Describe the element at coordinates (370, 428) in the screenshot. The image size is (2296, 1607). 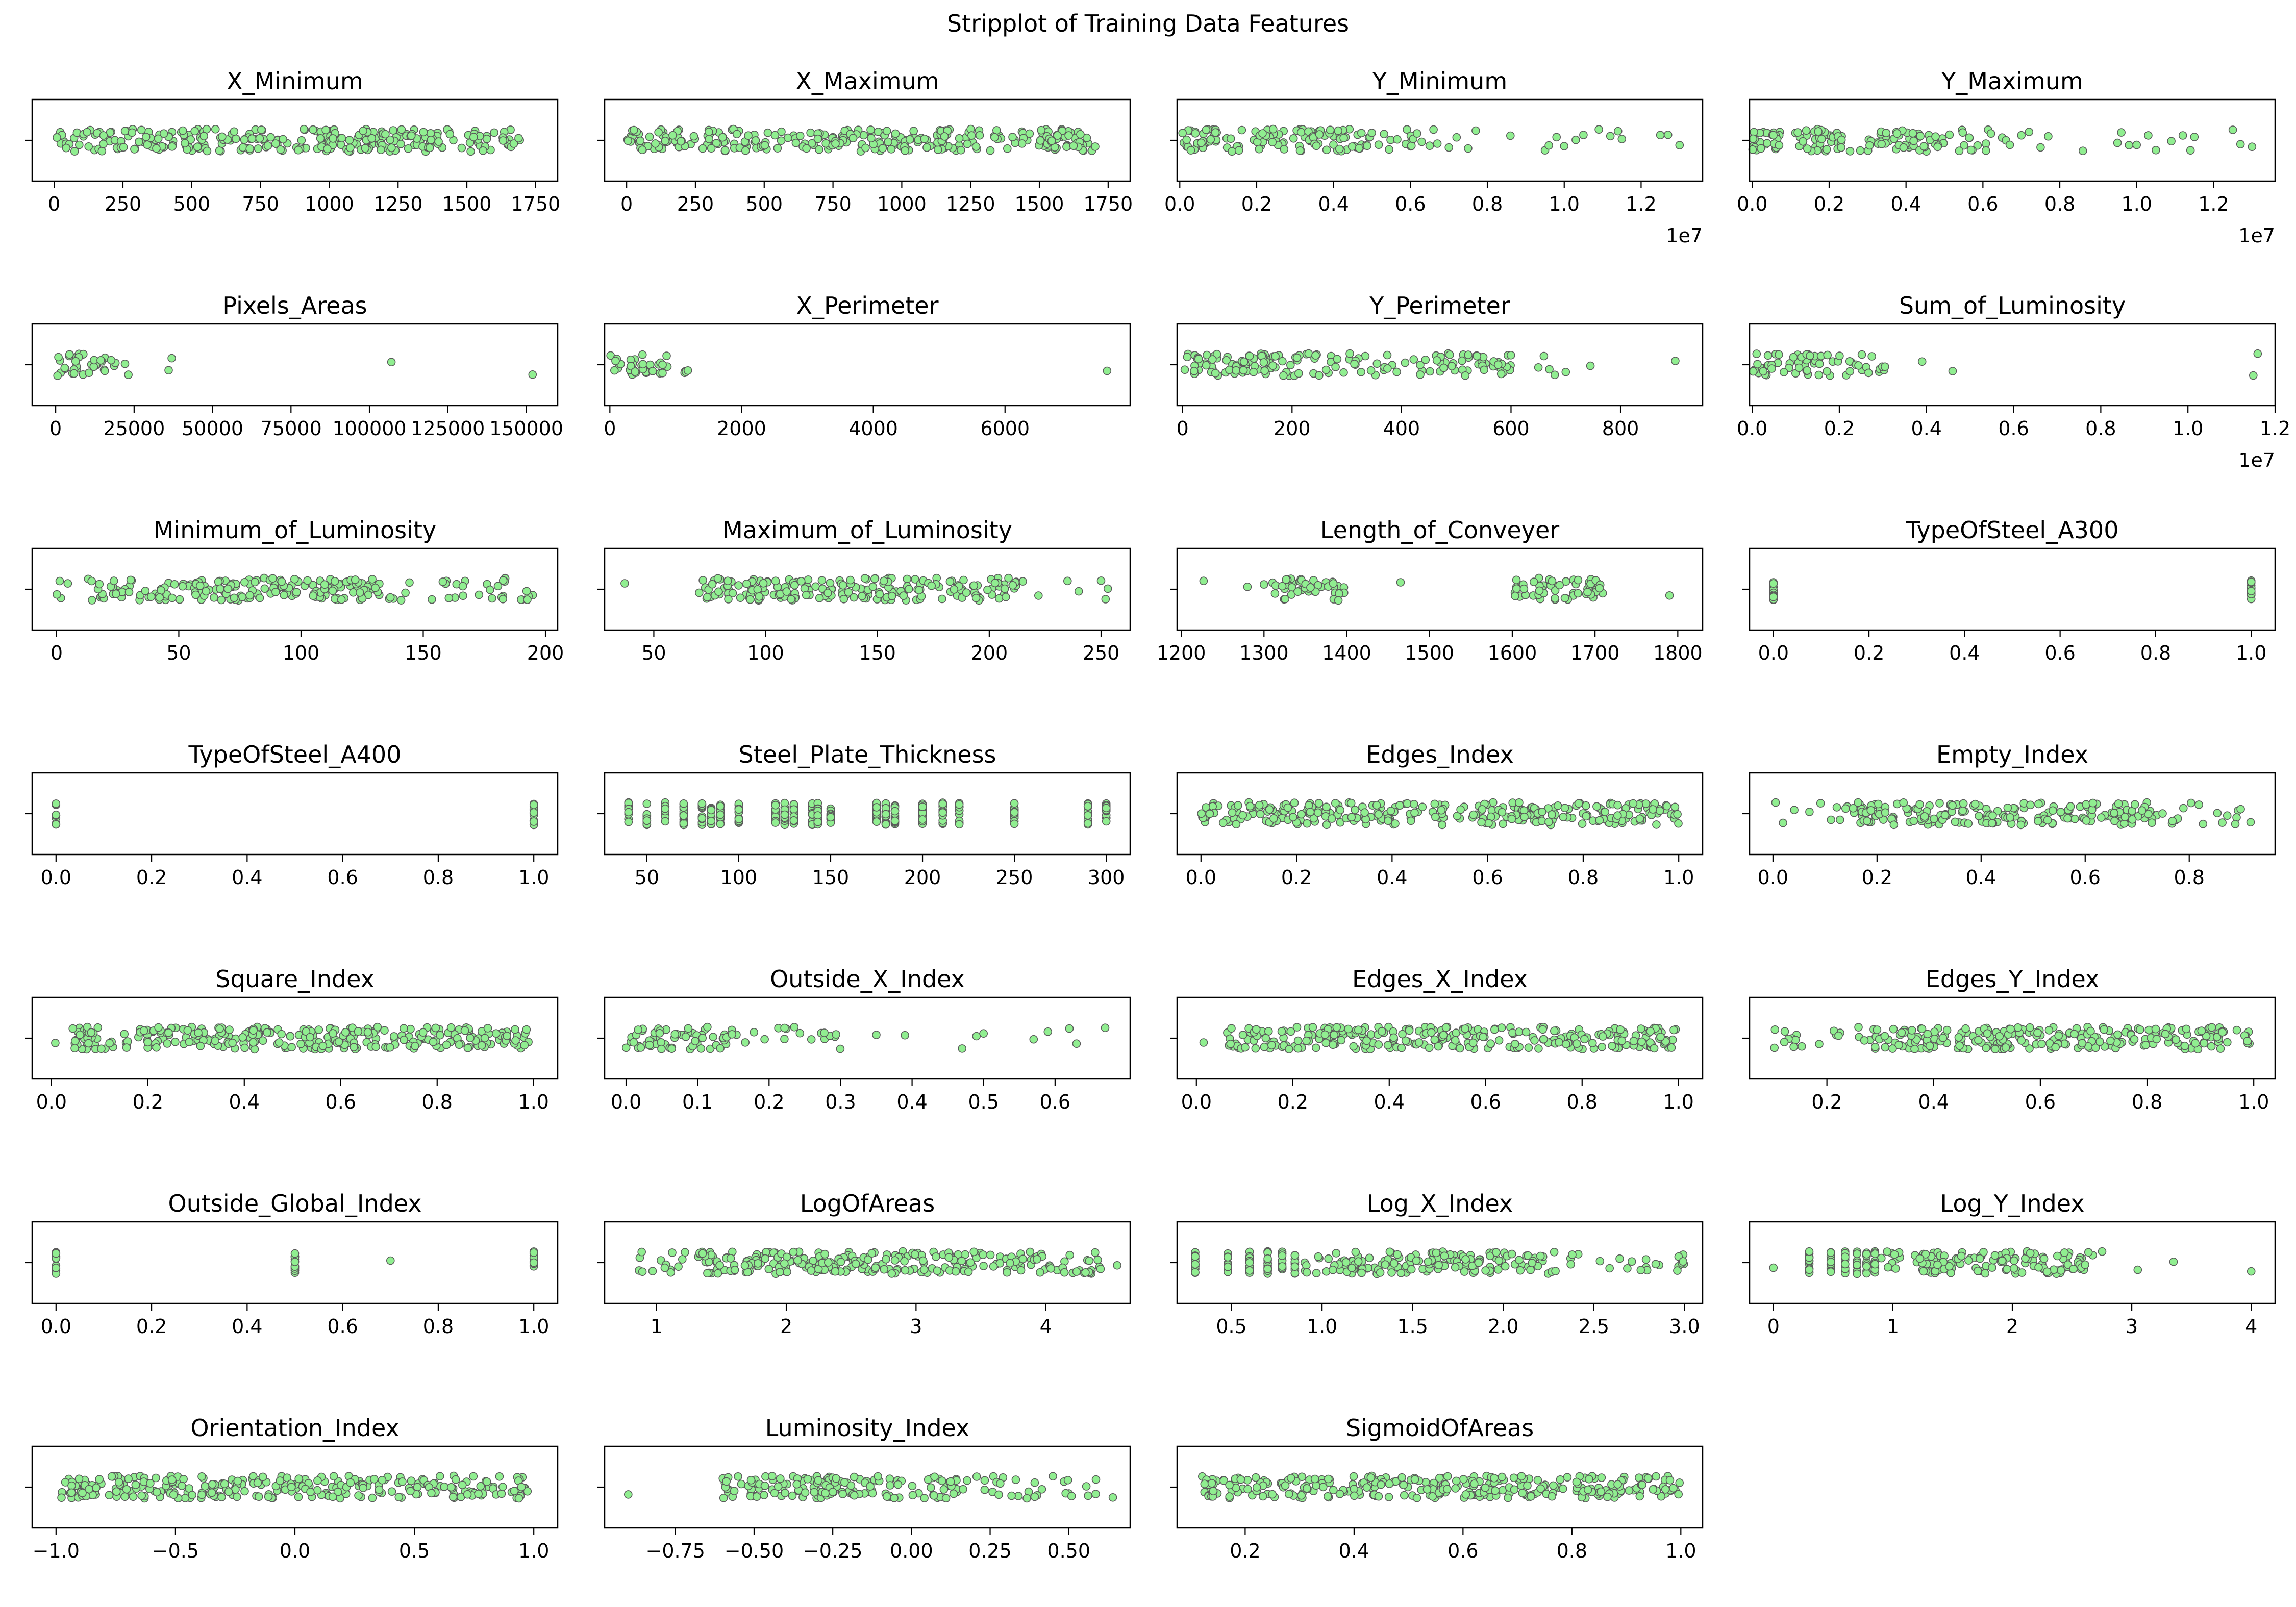
I see `x-tick-label: 100000` at that location.